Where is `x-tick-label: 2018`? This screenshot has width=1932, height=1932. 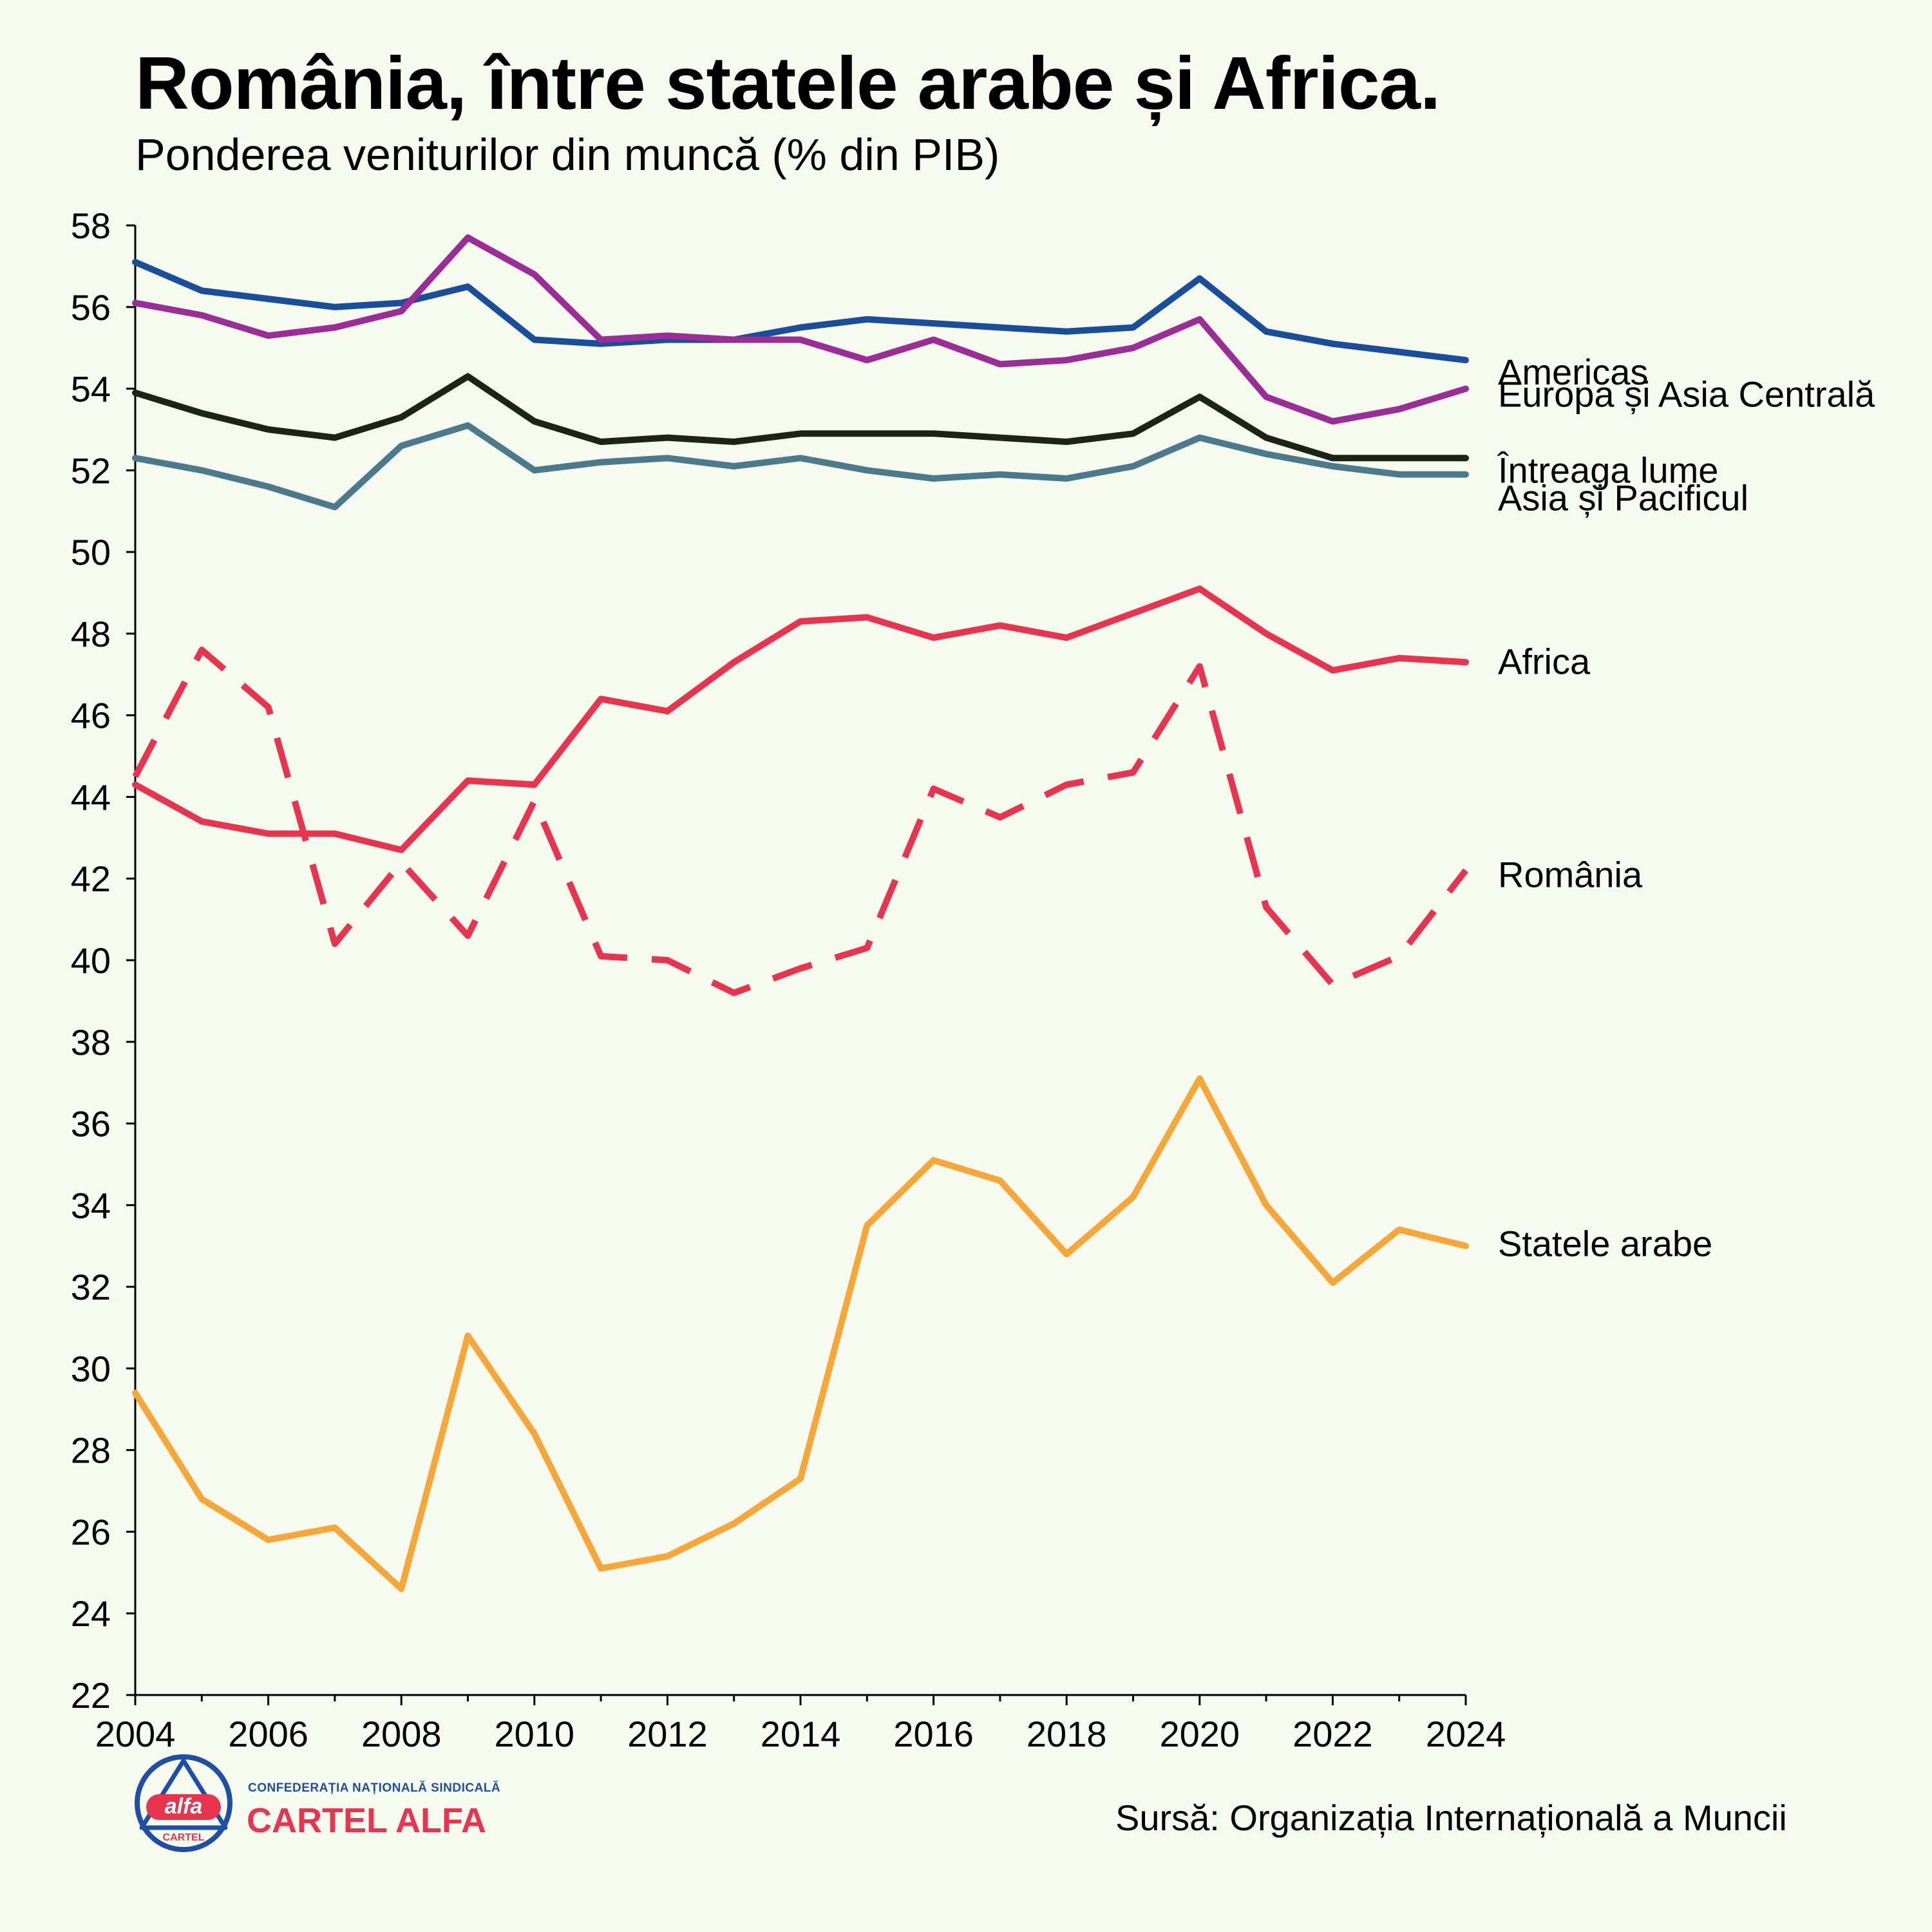 x-tick-label: 2018 is located at coordinates (1067, 1734).